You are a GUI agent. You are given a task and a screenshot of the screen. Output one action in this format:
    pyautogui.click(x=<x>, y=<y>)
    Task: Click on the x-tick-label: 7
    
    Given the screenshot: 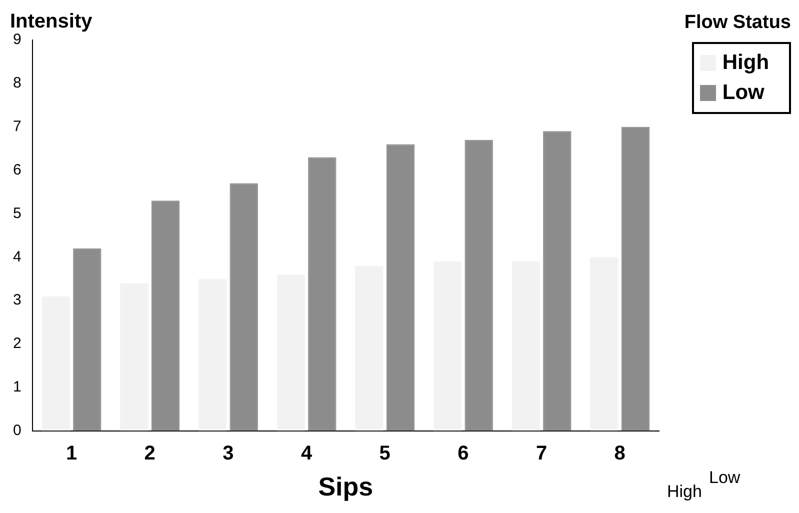 What is the action you would take?
    pyautogui.click(x=542, y=453)
    